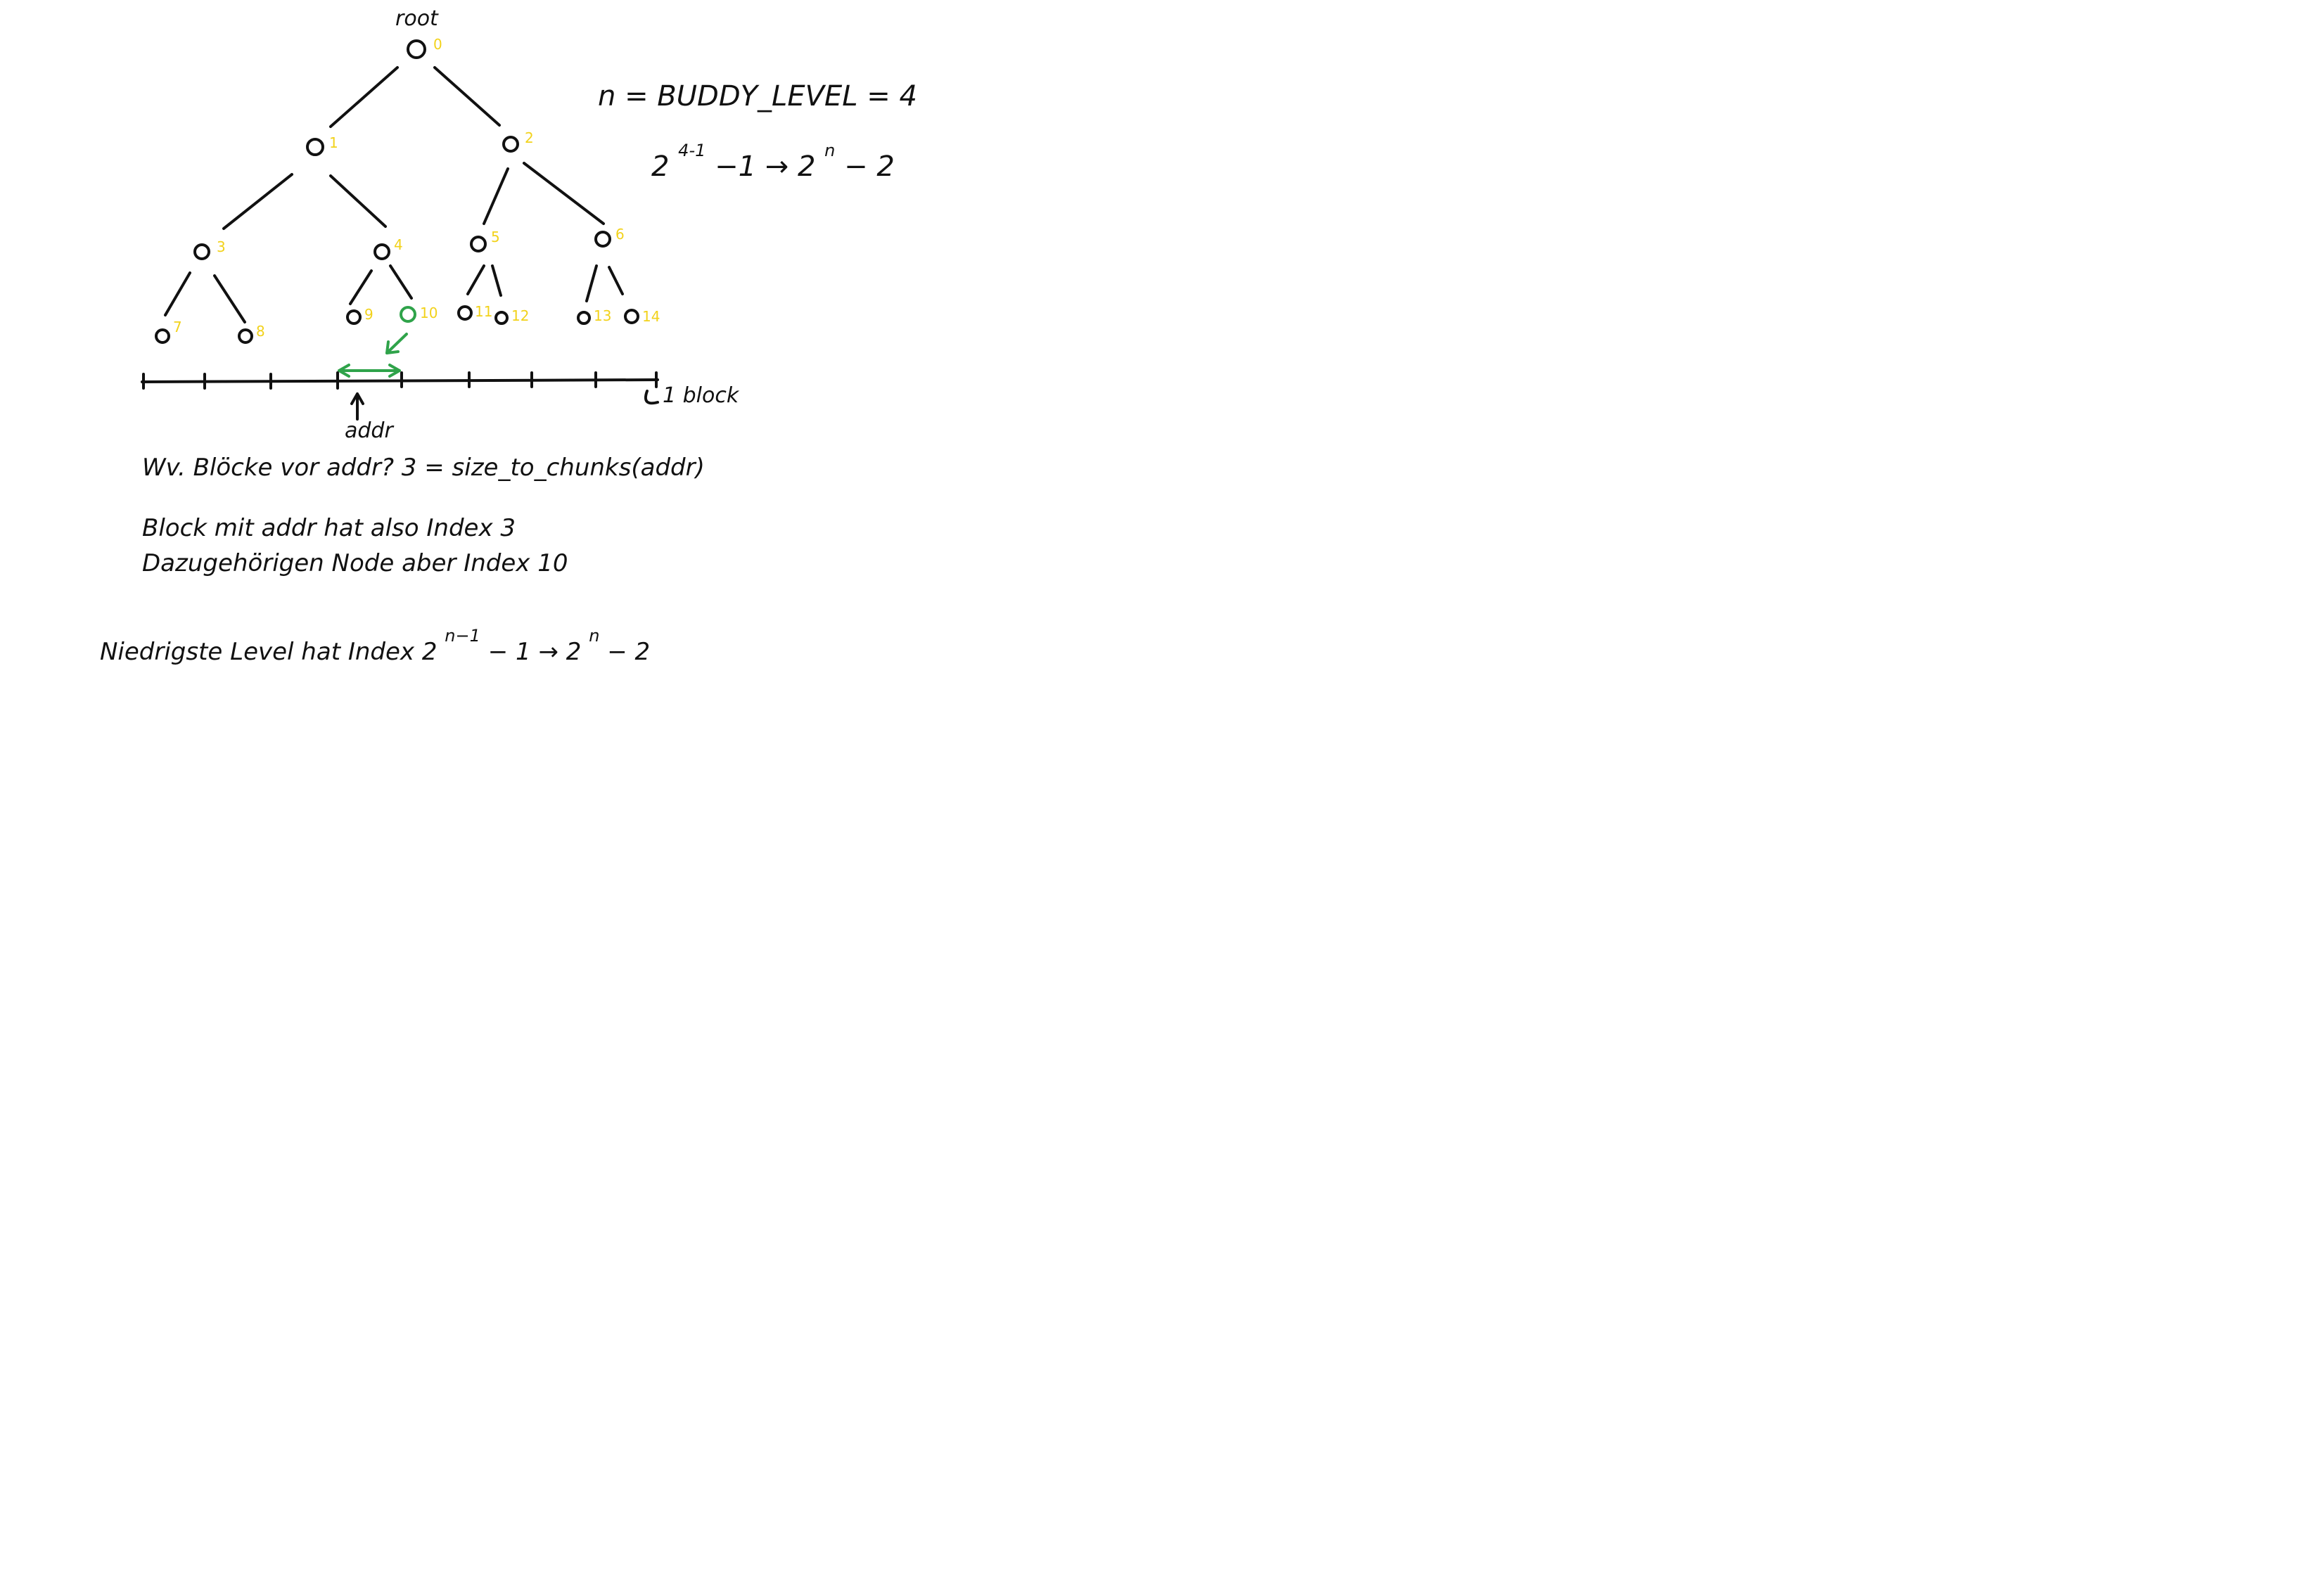 The height and width of the screenshot is (1595, 2324). What do you see at coordinates (651, 397) in the screenshot?
I see `block-hook` at bounding box center [651, 397].